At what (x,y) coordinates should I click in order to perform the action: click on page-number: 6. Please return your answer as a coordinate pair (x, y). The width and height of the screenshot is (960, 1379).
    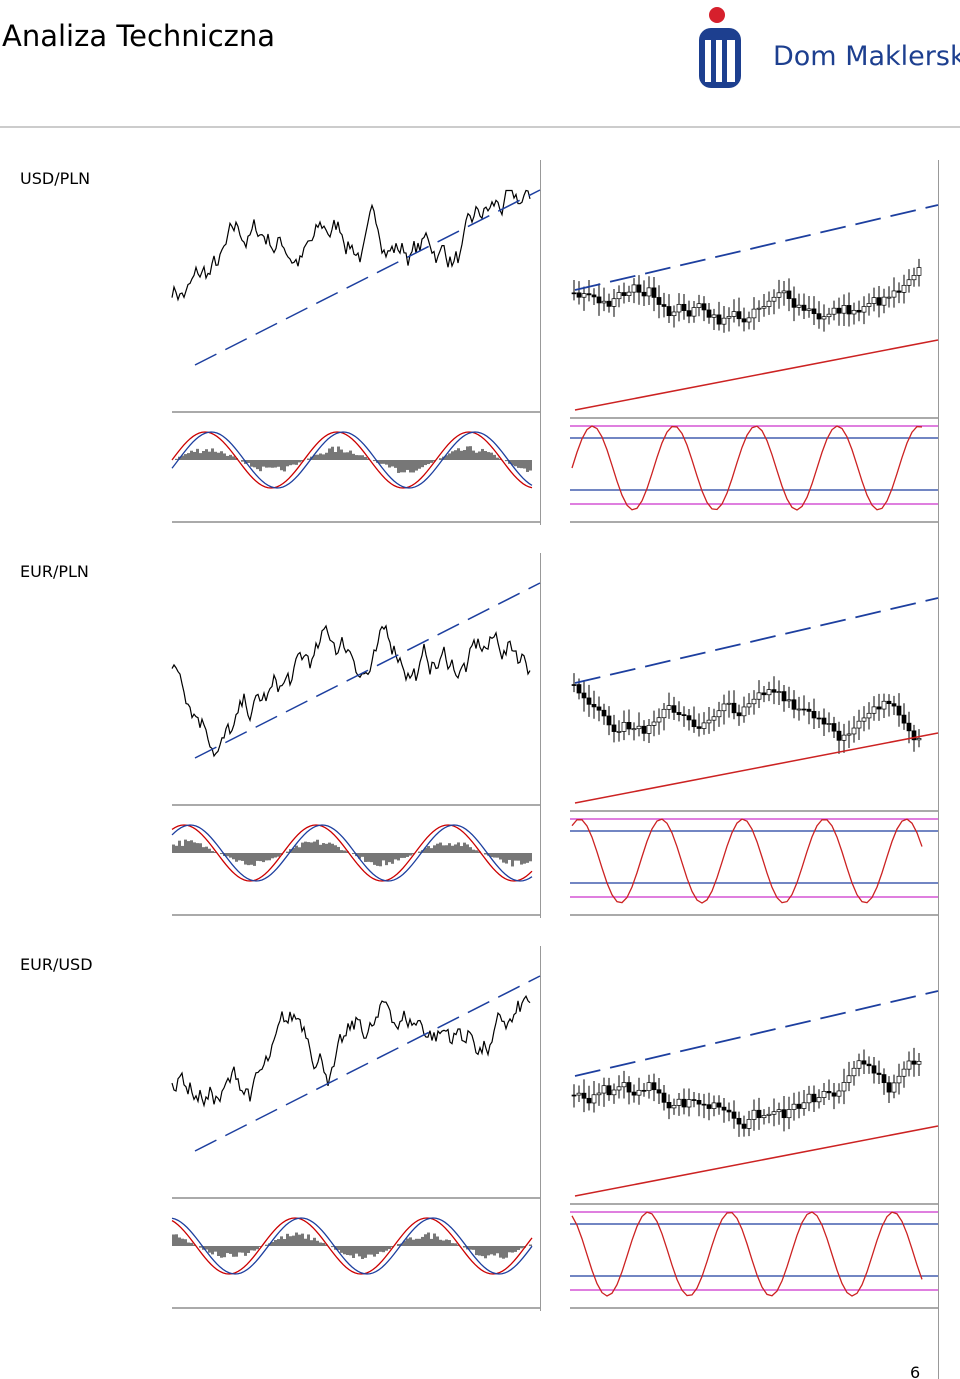
    Looking at the image, I should click on (915, 1371).